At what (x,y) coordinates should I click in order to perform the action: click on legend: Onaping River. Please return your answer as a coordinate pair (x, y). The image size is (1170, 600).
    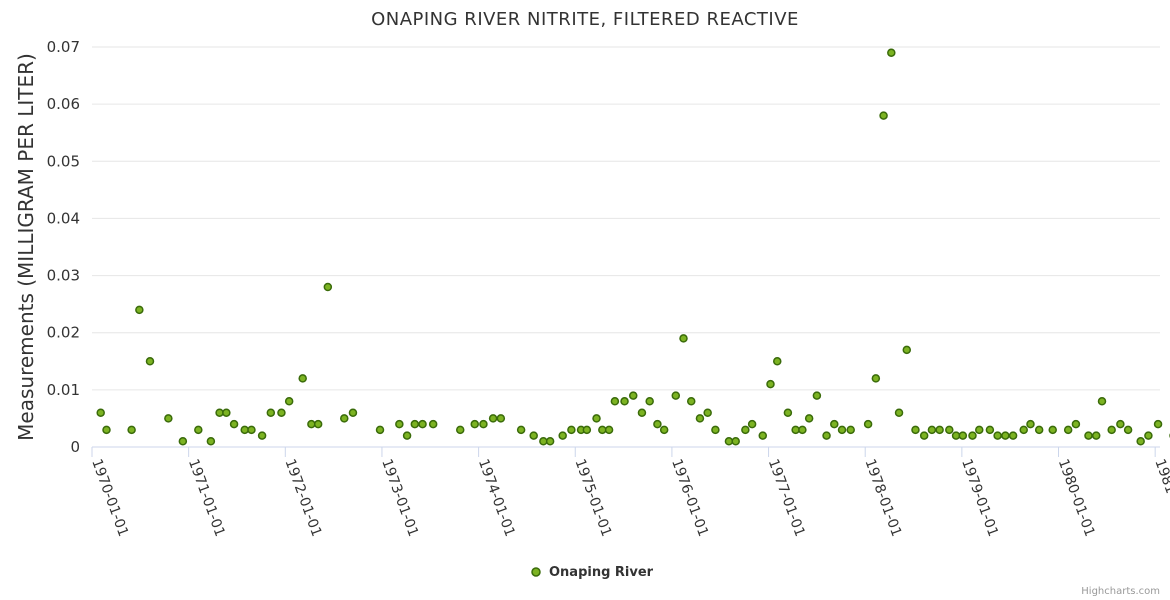
    Looking at the image, I should click on (592, 572).